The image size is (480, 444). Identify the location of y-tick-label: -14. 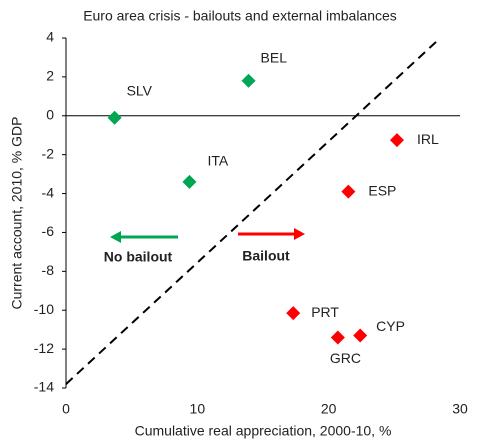
(44, 387).